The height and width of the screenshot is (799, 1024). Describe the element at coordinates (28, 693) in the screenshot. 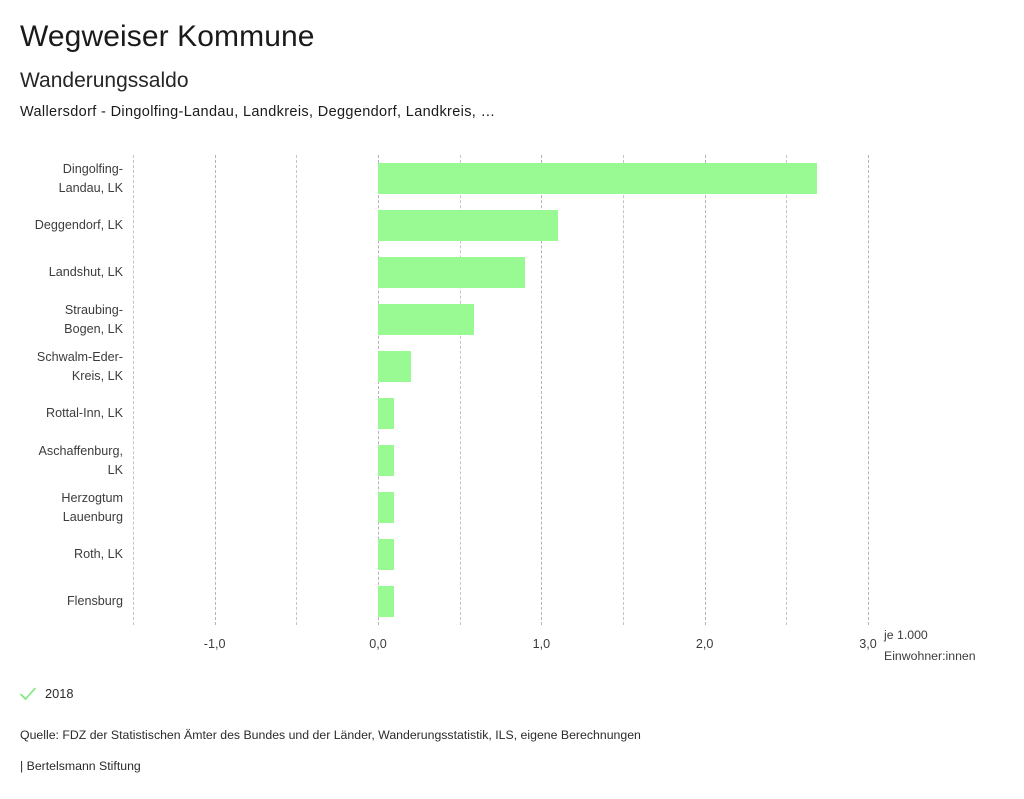

I see `check-icon` at that location.